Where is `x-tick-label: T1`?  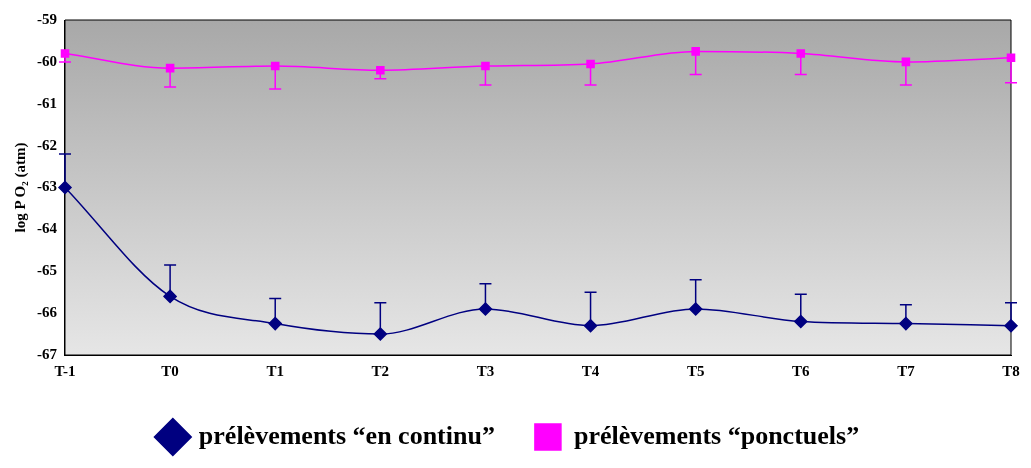 x-tick-label: T1 is located at coordinates (275, 370).